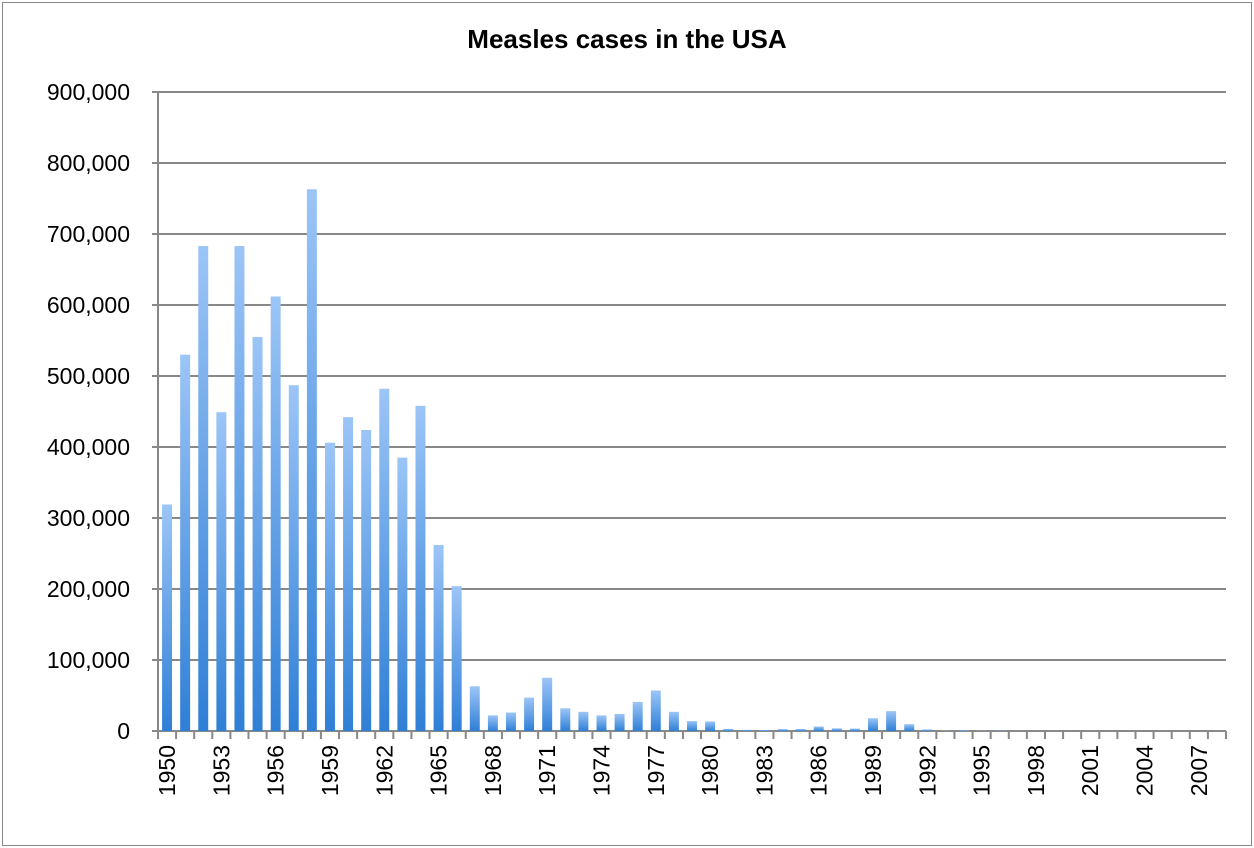 The height and width of the screenshot is (848, 1254). Describe the element at coordinates (927, 730) in the screenshot. I see `bar-1992` at that location.